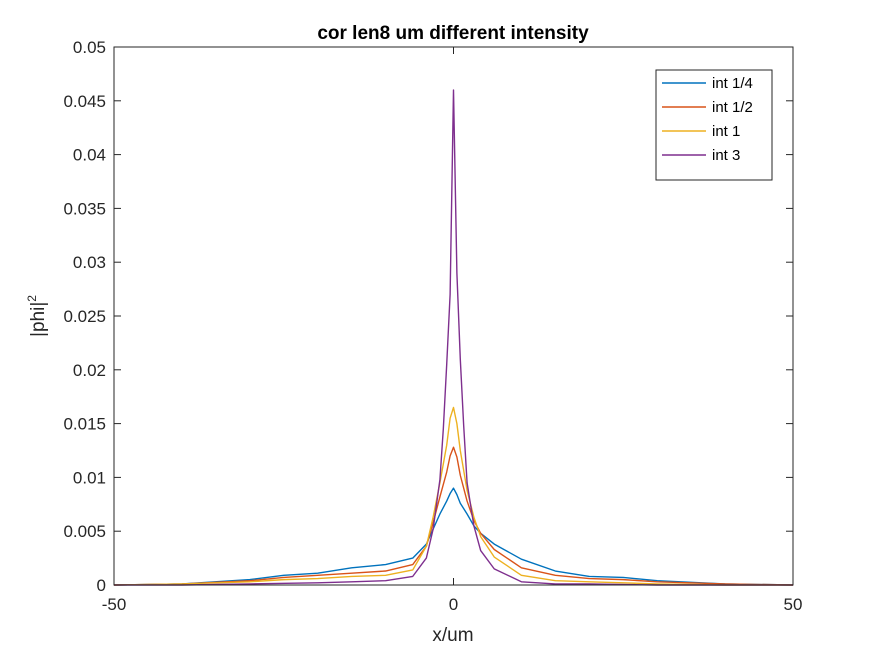 The height and width of the screenshot is (656, 875). I want to click on x-tick-label: 0, so click(453, 604).